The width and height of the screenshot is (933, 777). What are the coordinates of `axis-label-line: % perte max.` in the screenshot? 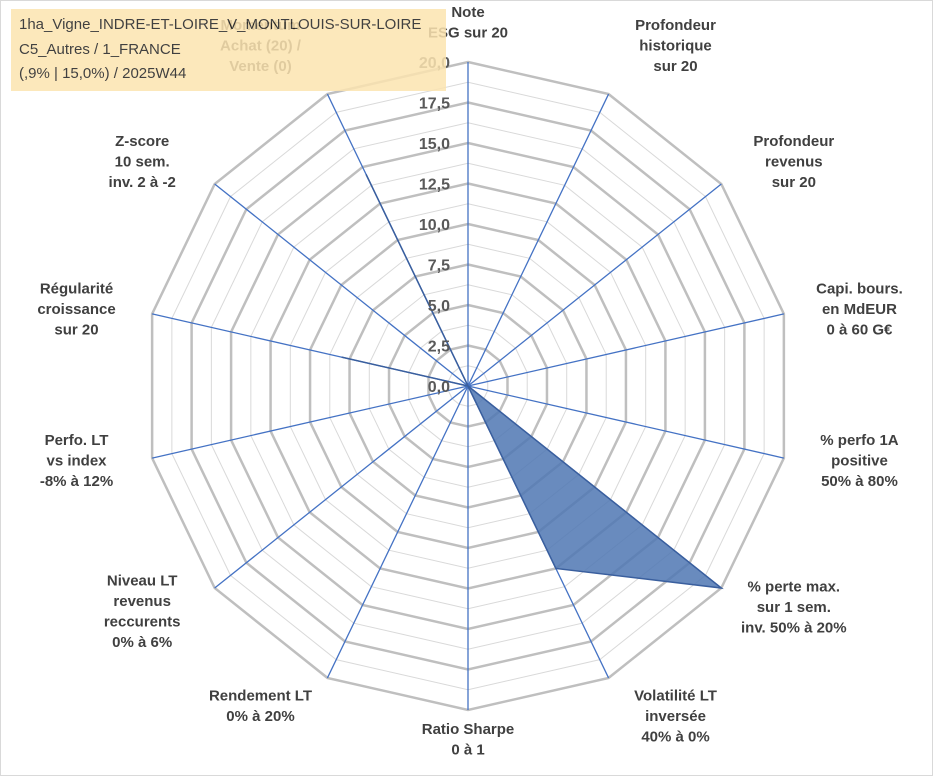 It's located at (794, 587).